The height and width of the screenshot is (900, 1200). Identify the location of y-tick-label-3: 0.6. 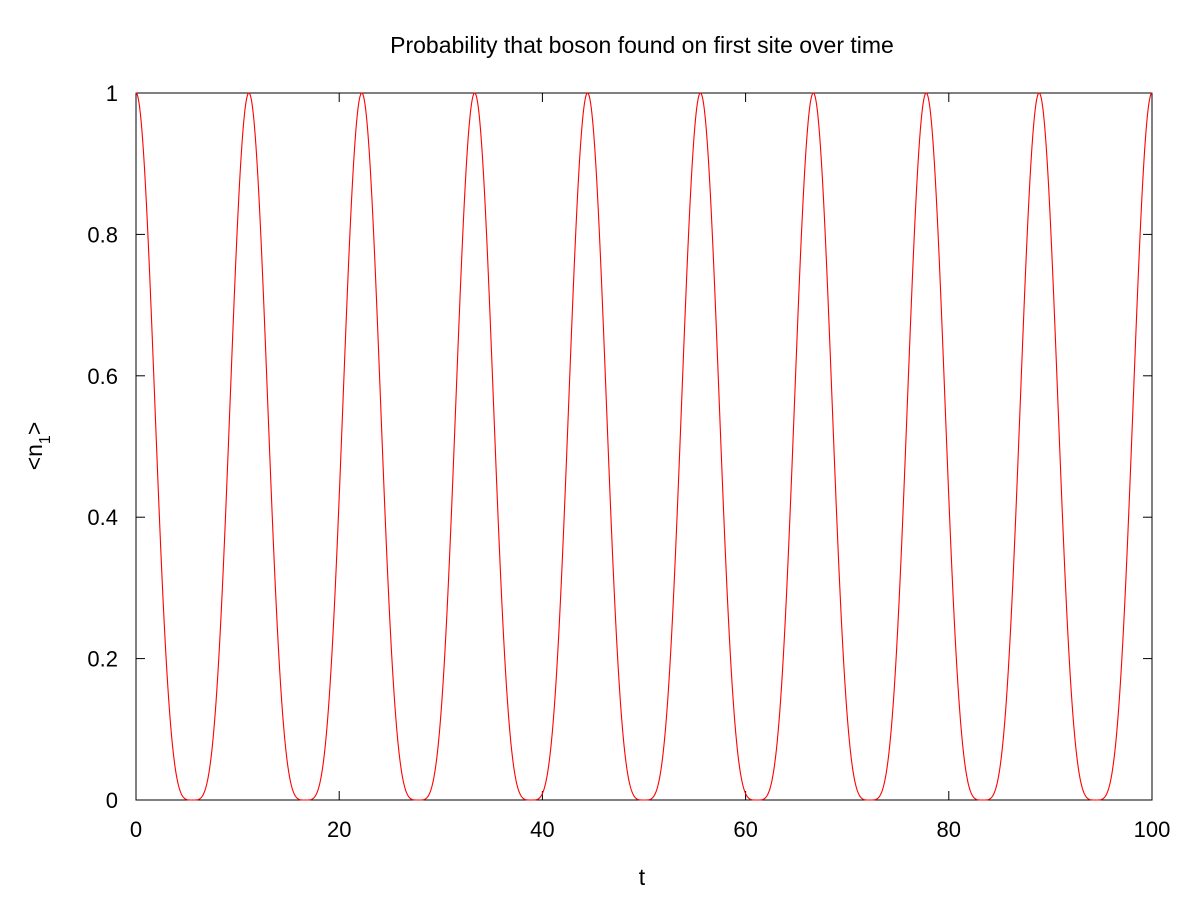
(102, 376).